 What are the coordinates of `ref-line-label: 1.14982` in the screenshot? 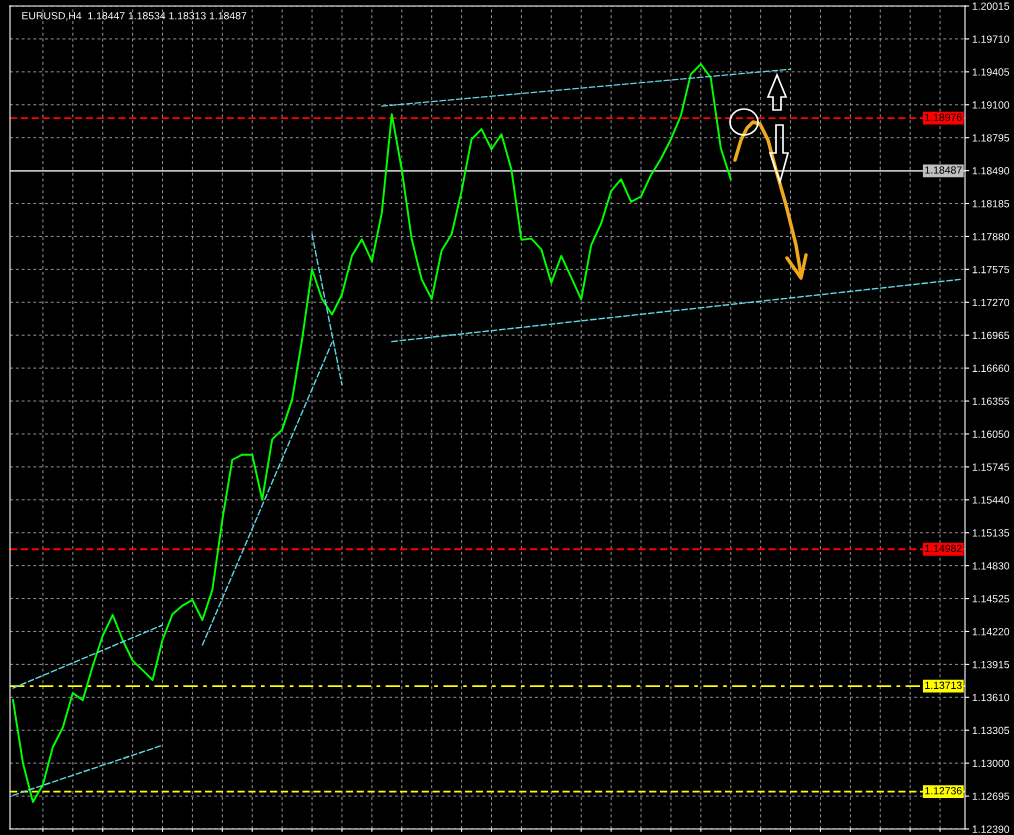 It's located at (943, 548).